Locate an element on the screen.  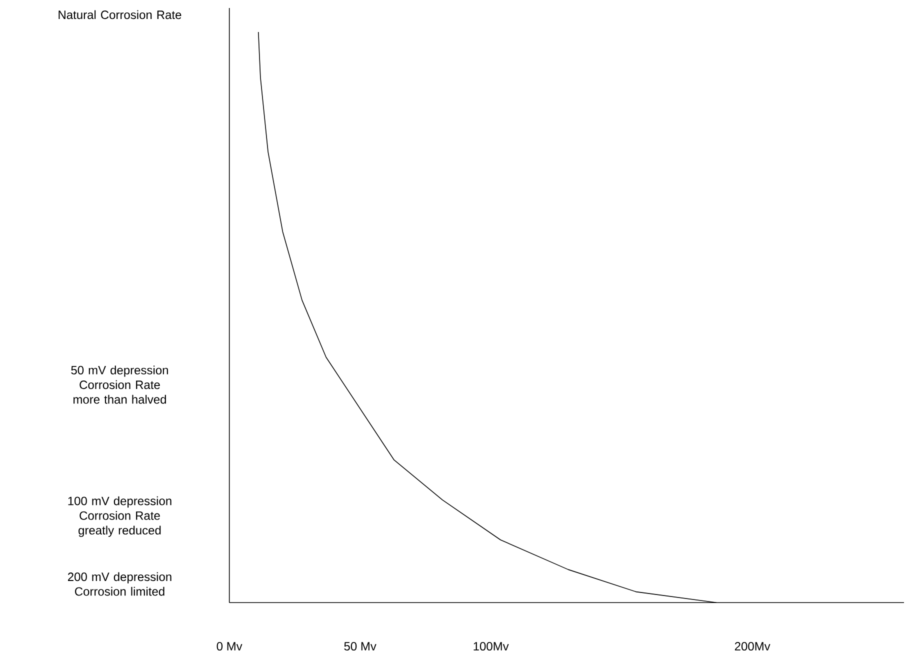
x-tick-label: 50 Mv is located at coordinates (360, 646).